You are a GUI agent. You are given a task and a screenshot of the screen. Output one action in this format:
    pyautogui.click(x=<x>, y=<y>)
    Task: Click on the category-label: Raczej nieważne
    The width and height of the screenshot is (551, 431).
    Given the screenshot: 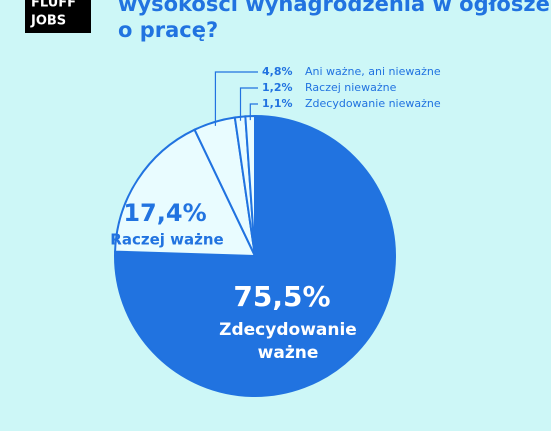 What is the action you would take?
    pyautogui.click(x=351, y=87)
    